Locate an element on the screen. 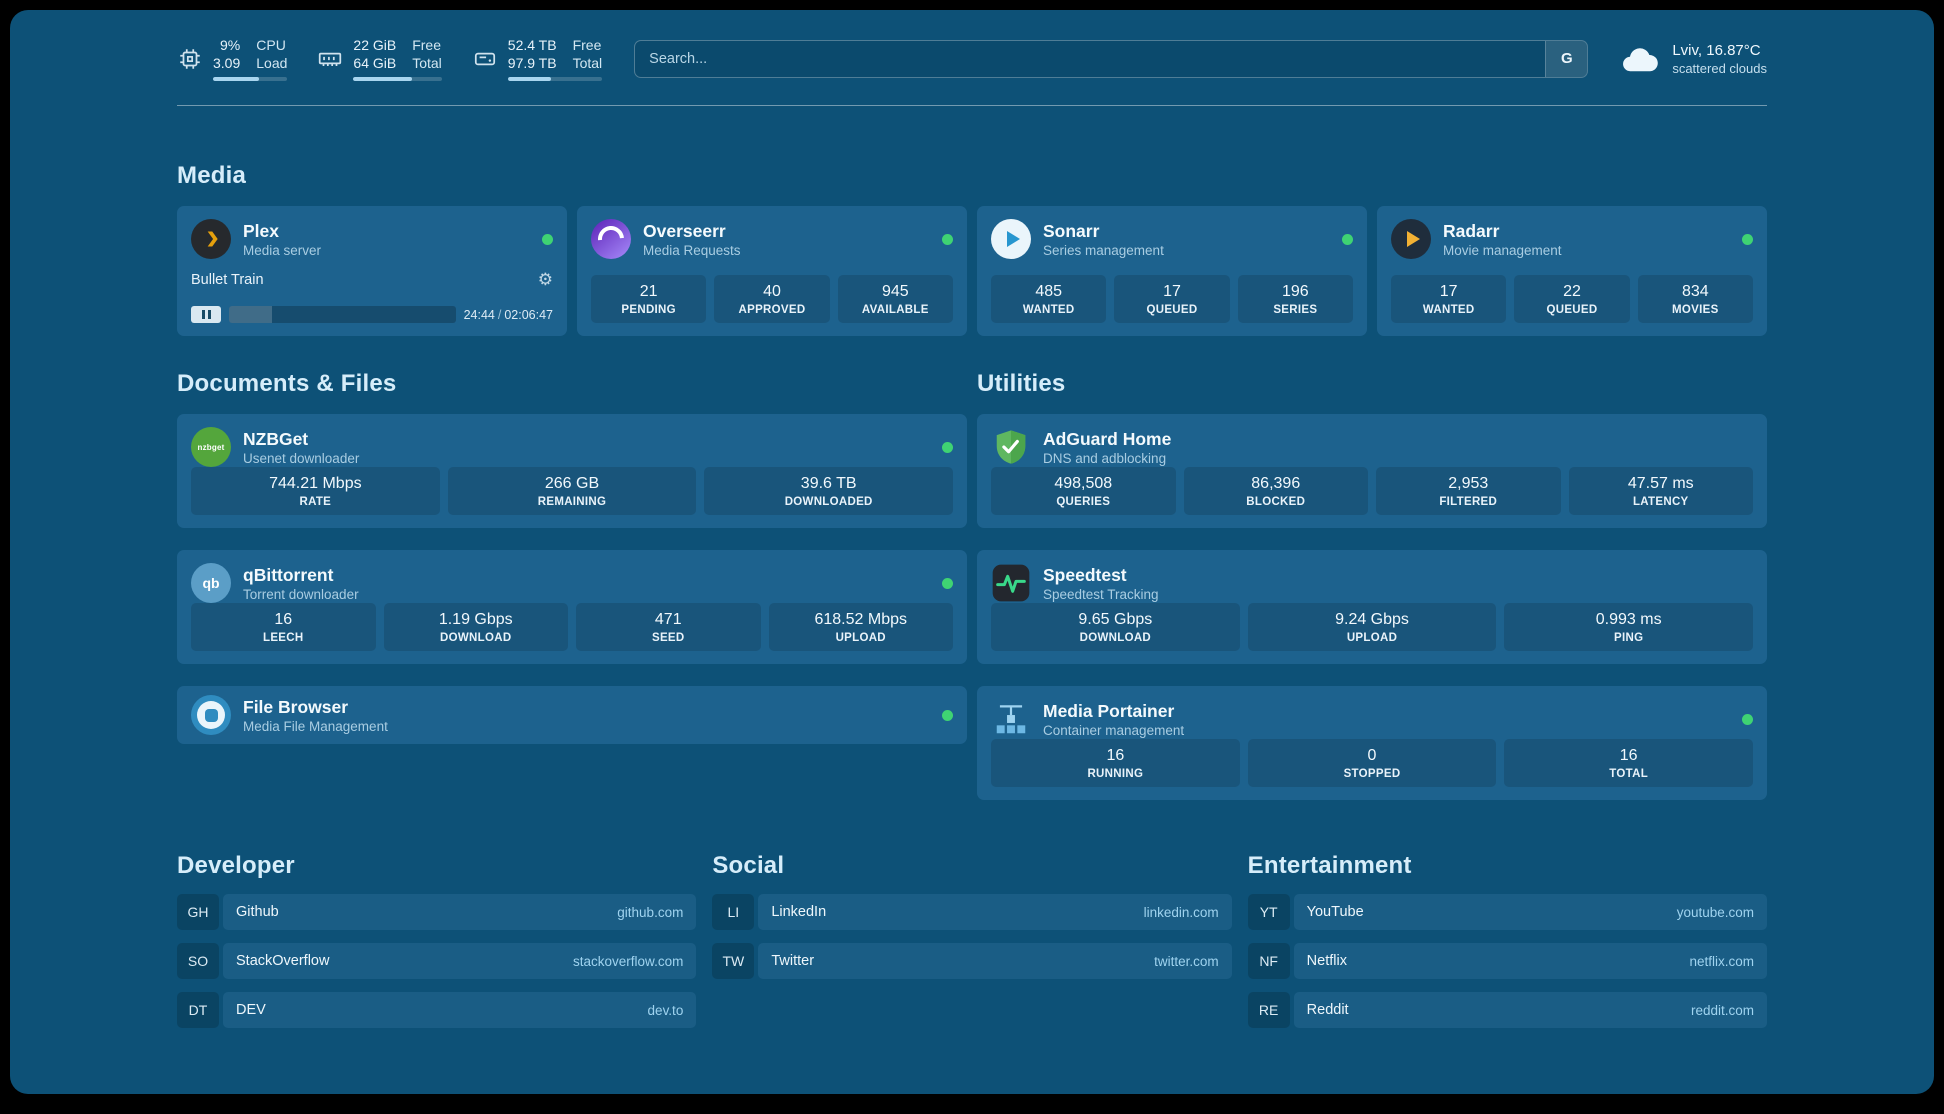 The height and width of the screenshot is (1114, 1944). bookmark-name: Netflix is located at coordinates (1326, 961).